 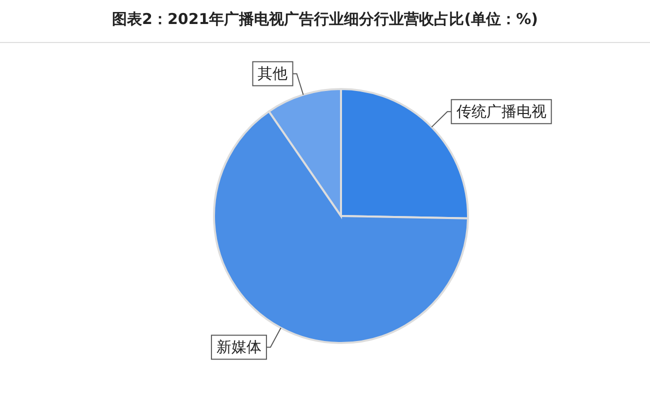 I want to click on slice-label: 传统广播电视, so click(x=501, y=111).